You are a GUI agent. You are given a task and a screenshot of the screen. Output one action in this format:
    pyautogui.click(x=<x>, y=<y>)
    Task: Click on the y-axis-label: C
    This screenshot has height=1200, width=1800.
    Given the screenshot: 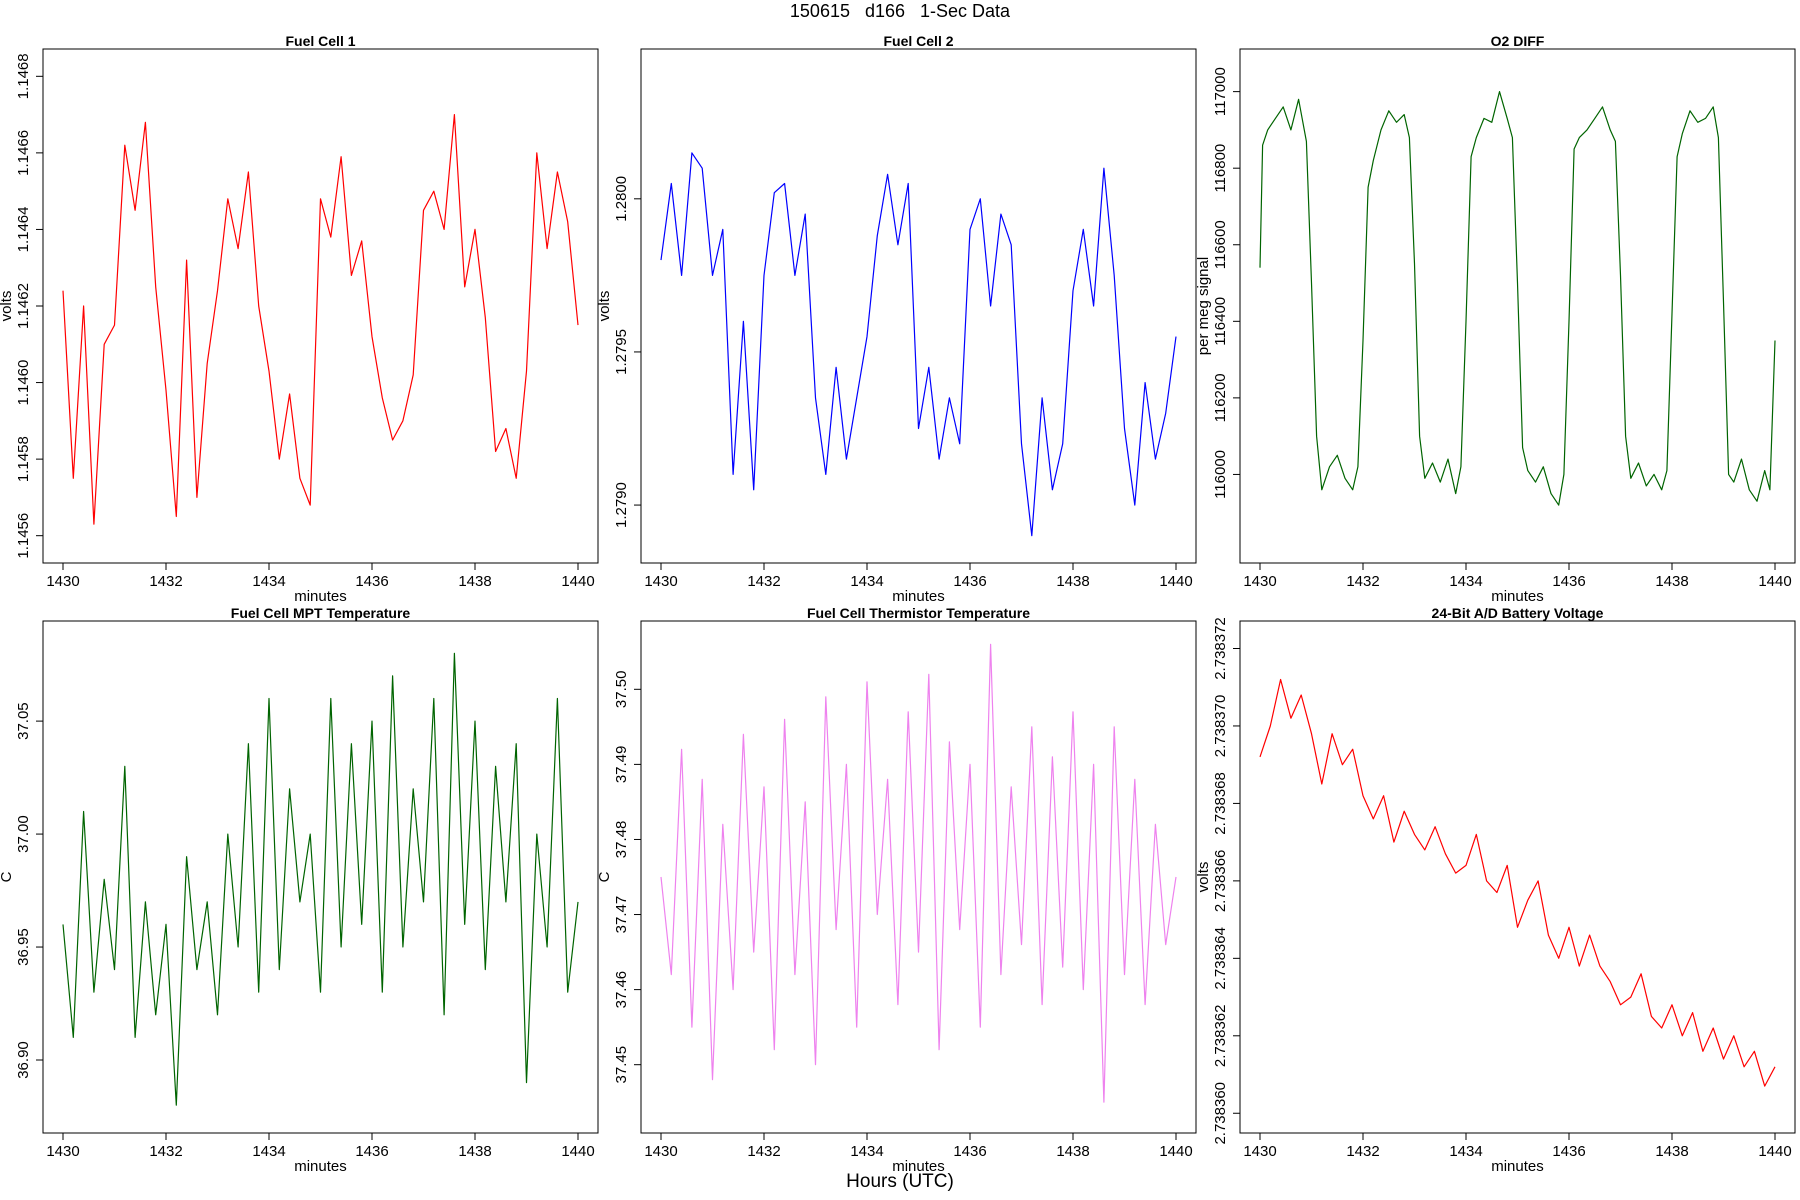 What is the action you would take?
    pyautogui.click(x=604, y=876)
    